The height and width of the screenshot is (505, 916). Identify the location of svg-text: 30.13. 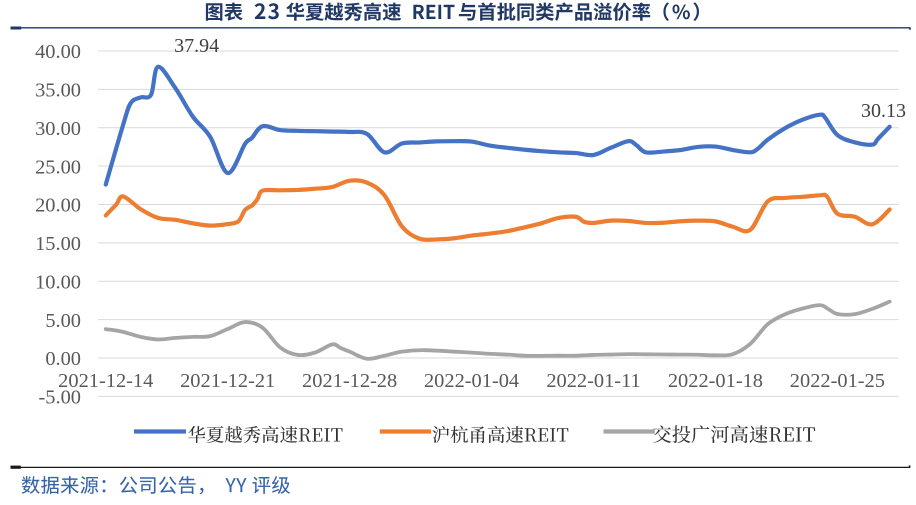
(883, 111).